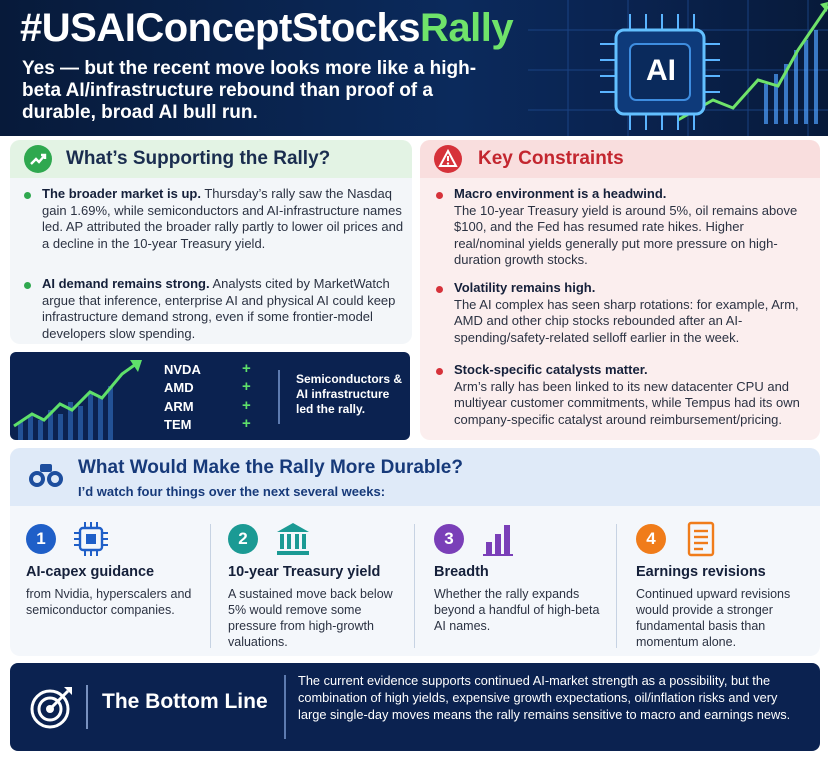 Image resolution: width=828 pixels, height=757 pixels. I want to click on page-title: #USAIConceptStocksRally, so click(267, 28).